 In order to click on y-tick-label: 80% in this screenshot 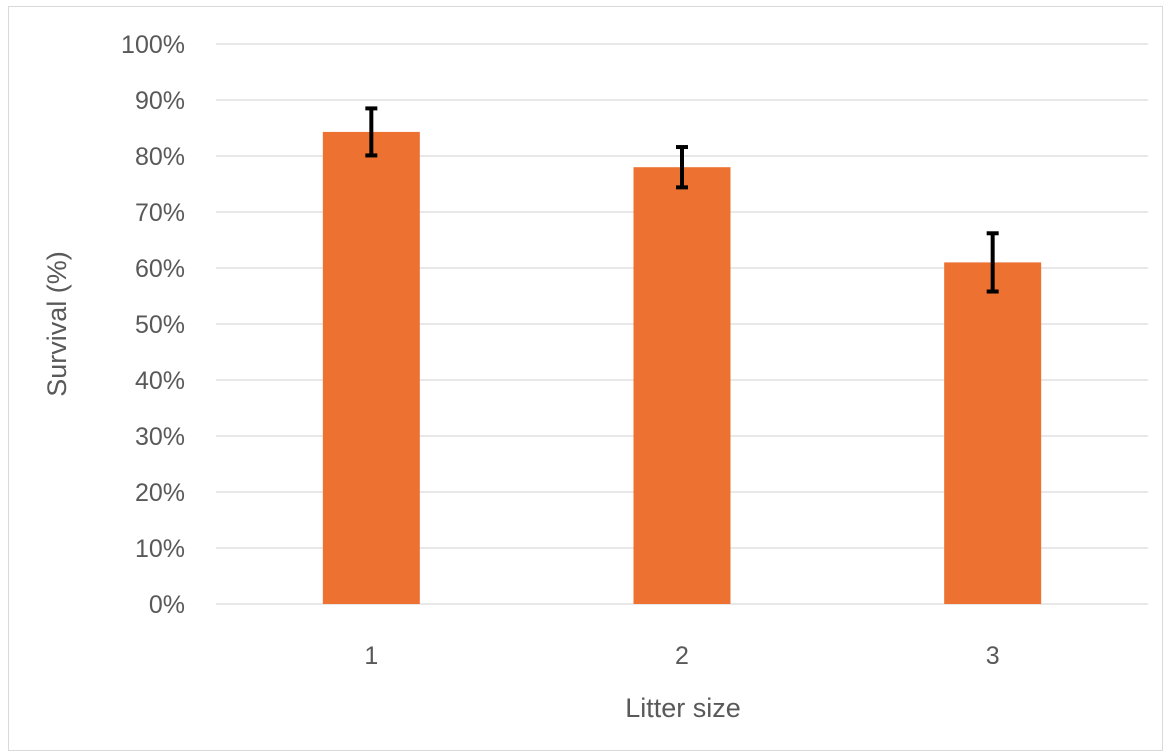, I will do `click(160, 157)`.